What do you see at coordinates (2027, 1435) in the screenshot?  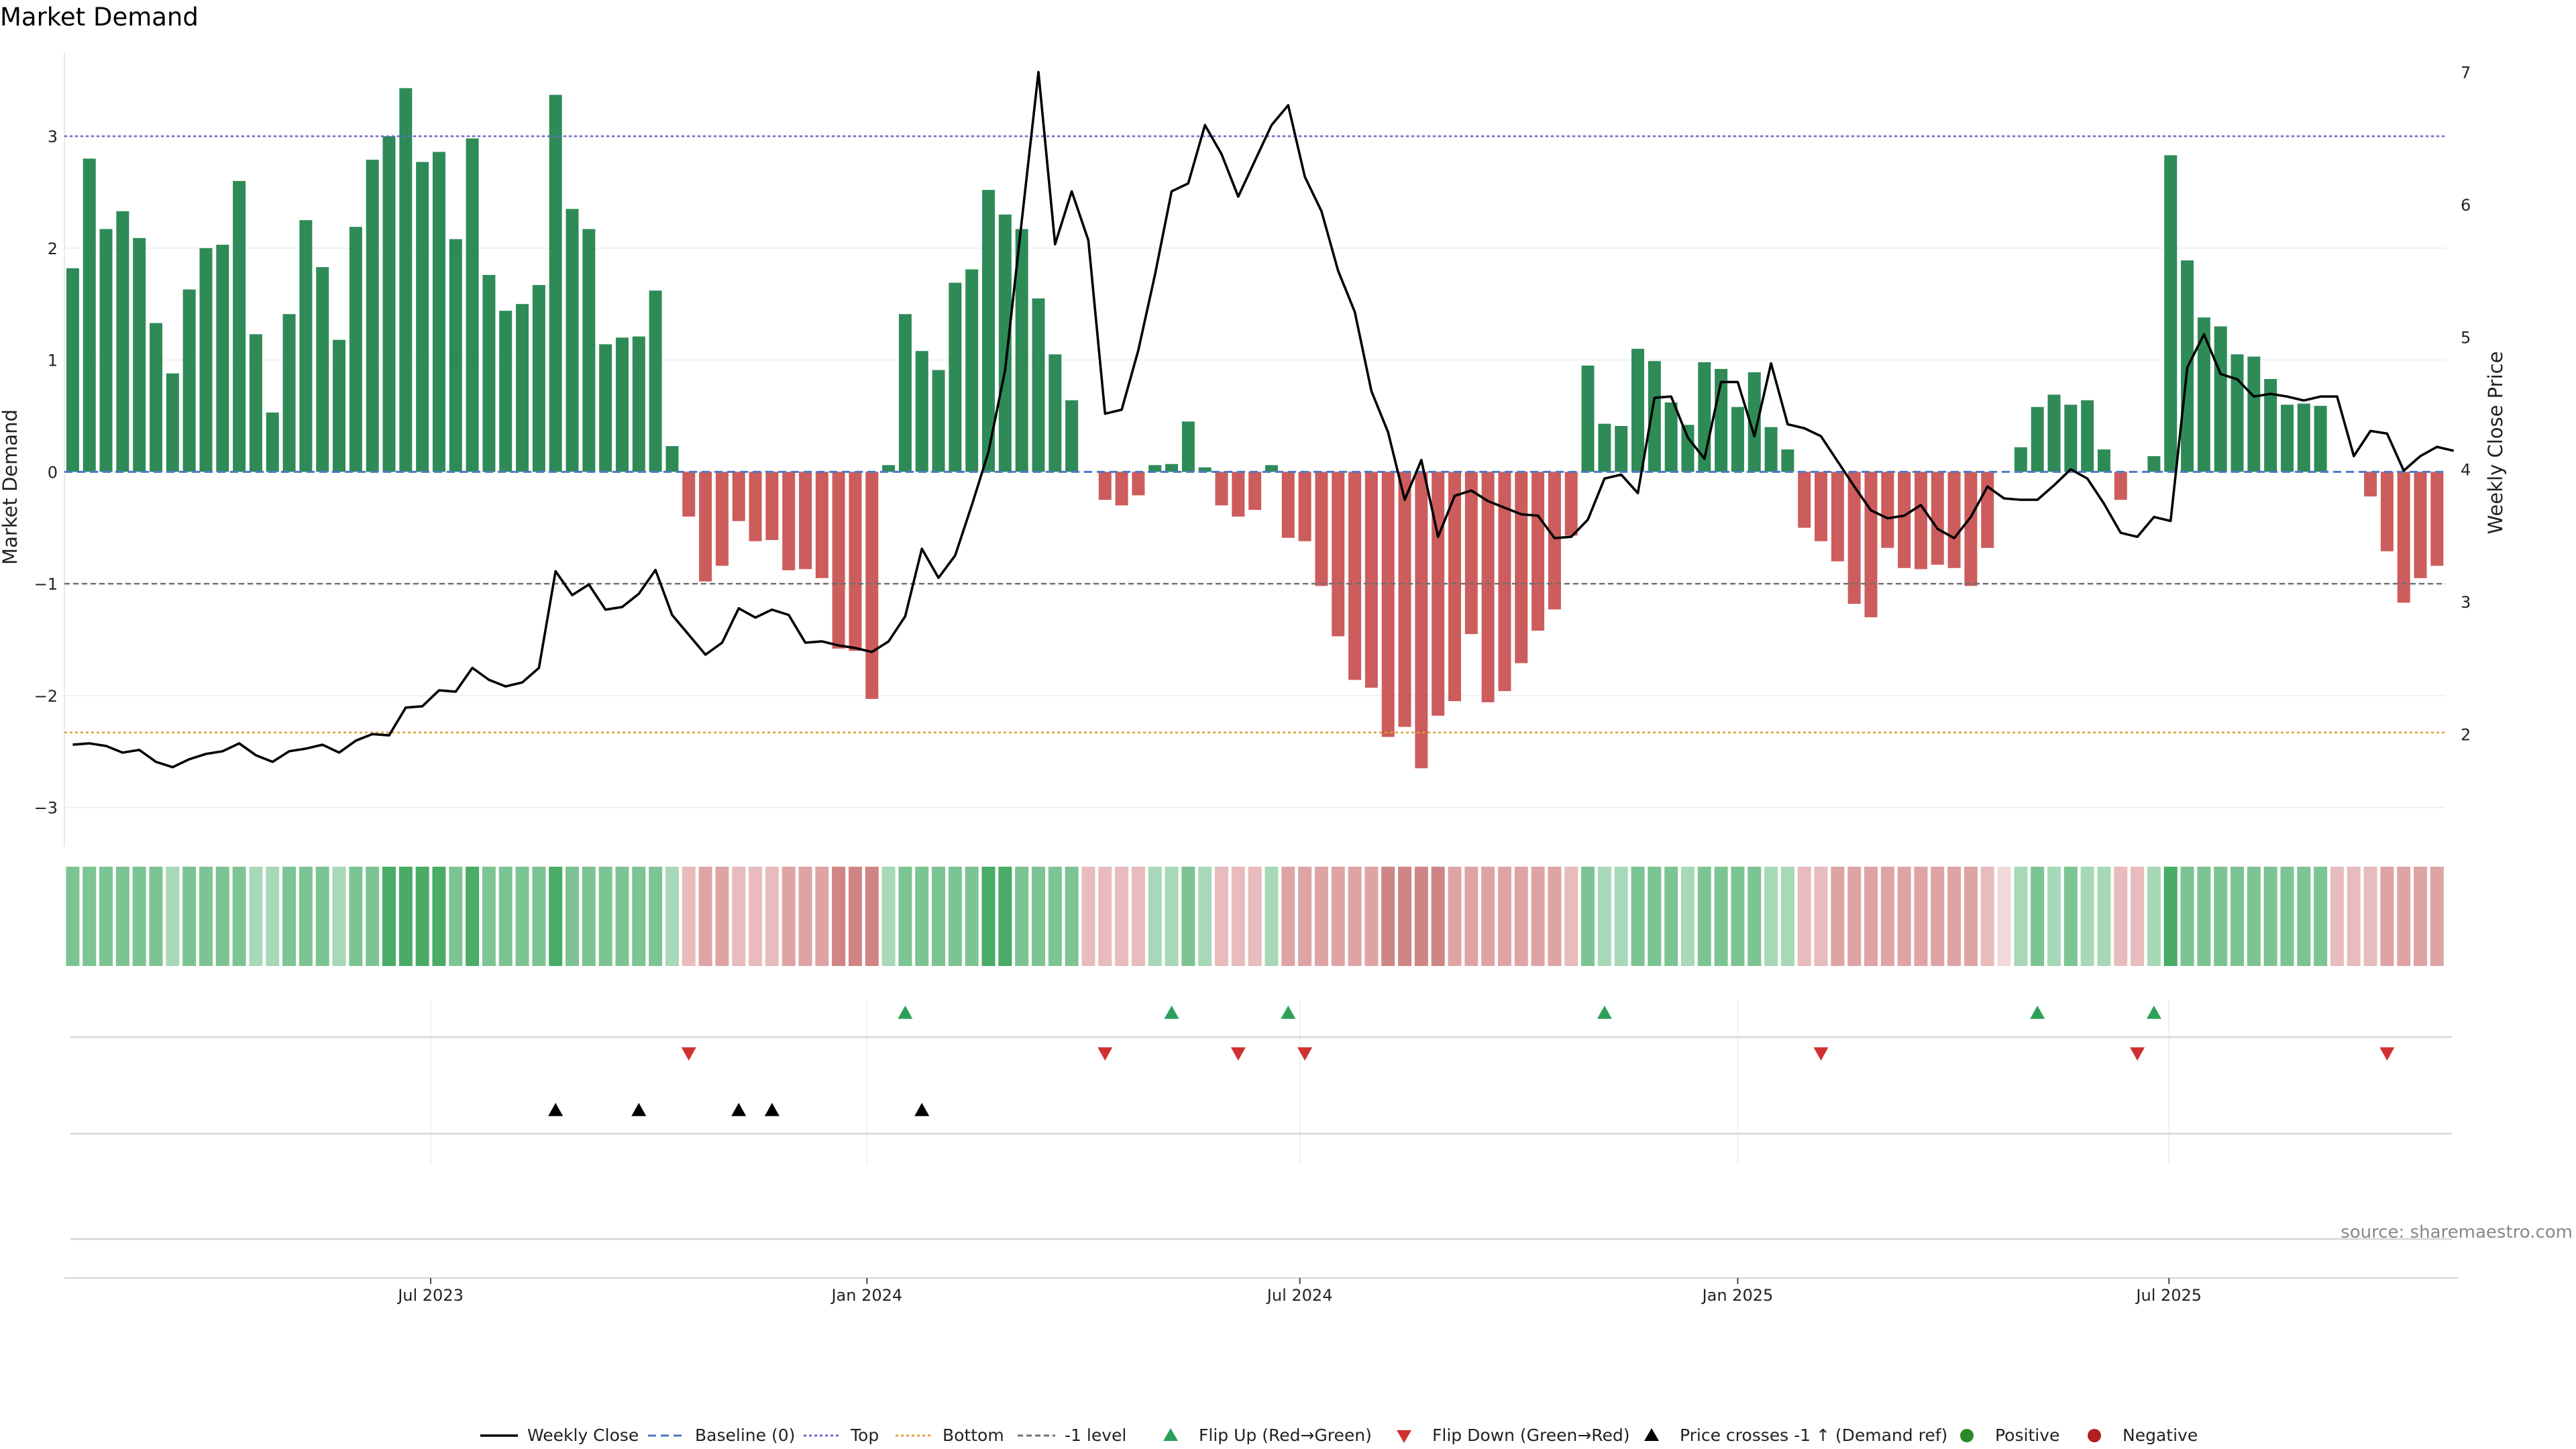 I see `legend-label: Positive` at bounding box center [2027, 1435].